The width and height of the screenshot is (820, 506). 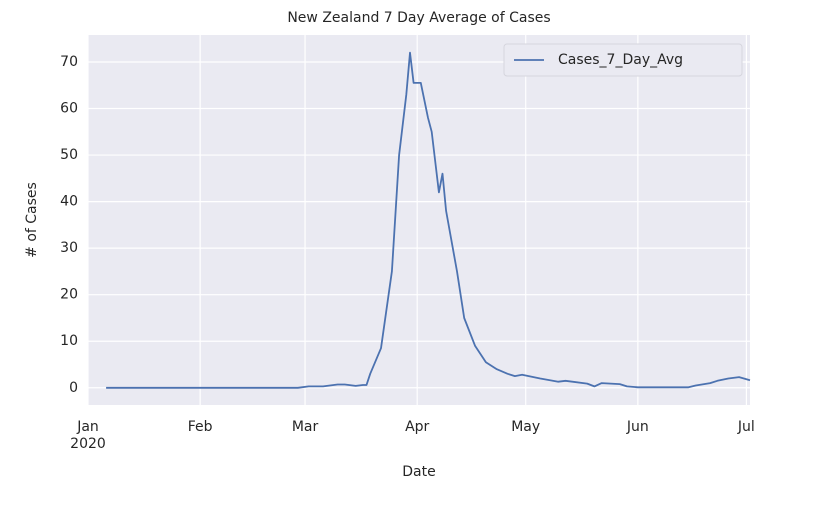 I want to click on y-tick-label: 0, so click(x=73, y=388).